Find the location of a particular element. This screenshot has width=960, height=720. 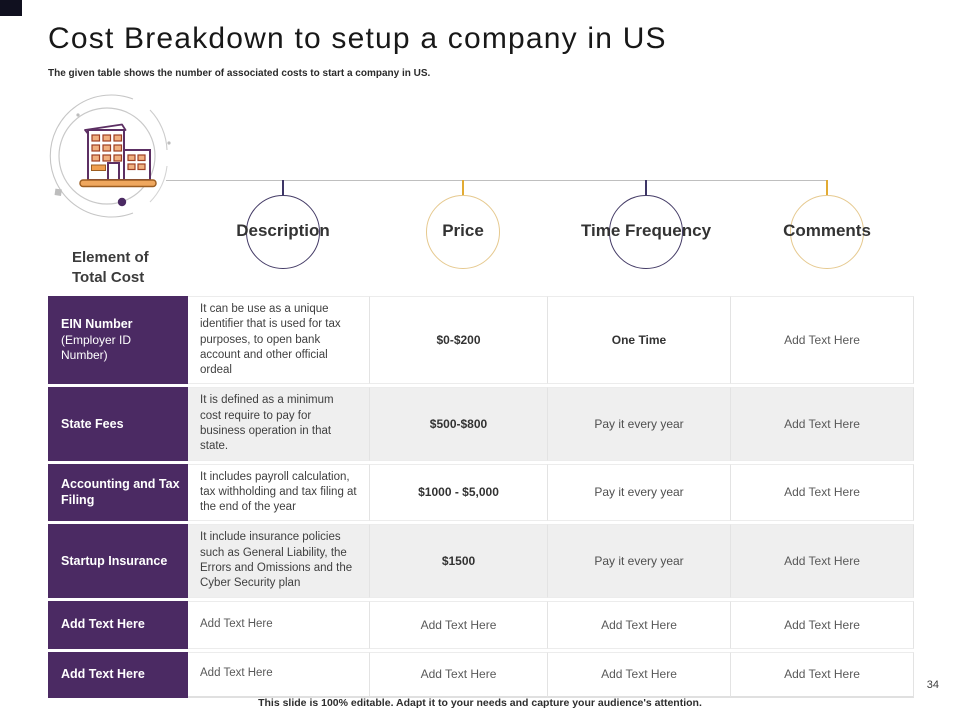

column-header-comments: Comments is located at coordinates (827, 230).